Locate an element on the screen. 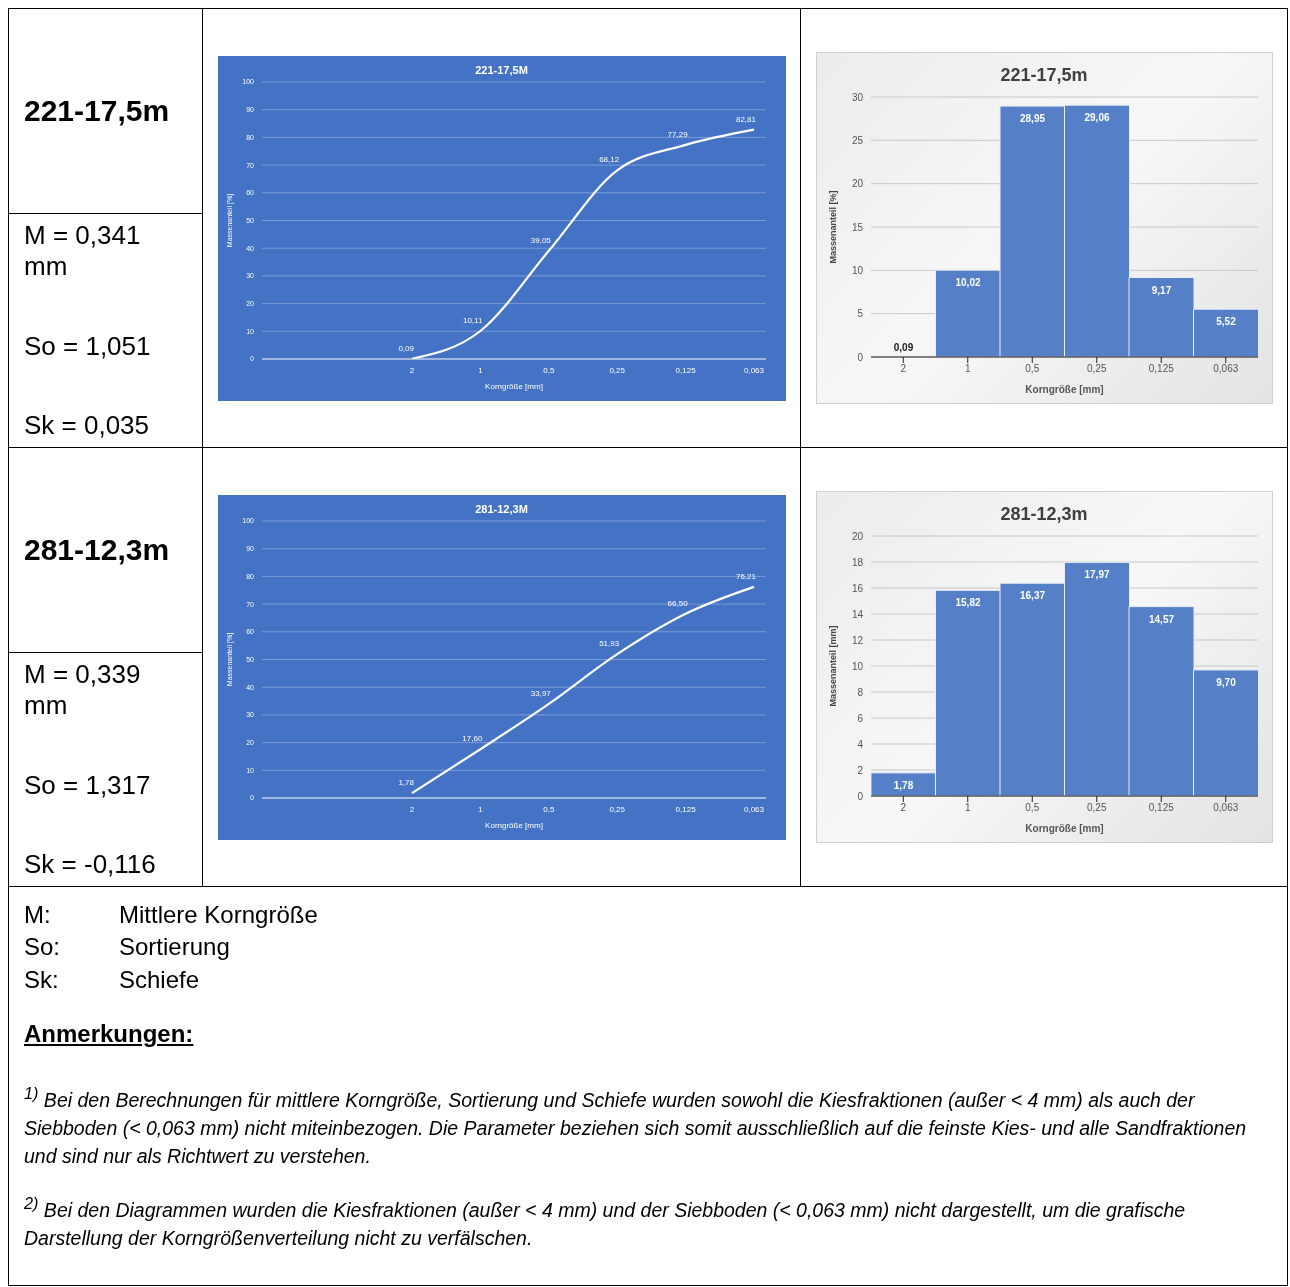  data-label: 76,21 is located at coordinates (746, 576).